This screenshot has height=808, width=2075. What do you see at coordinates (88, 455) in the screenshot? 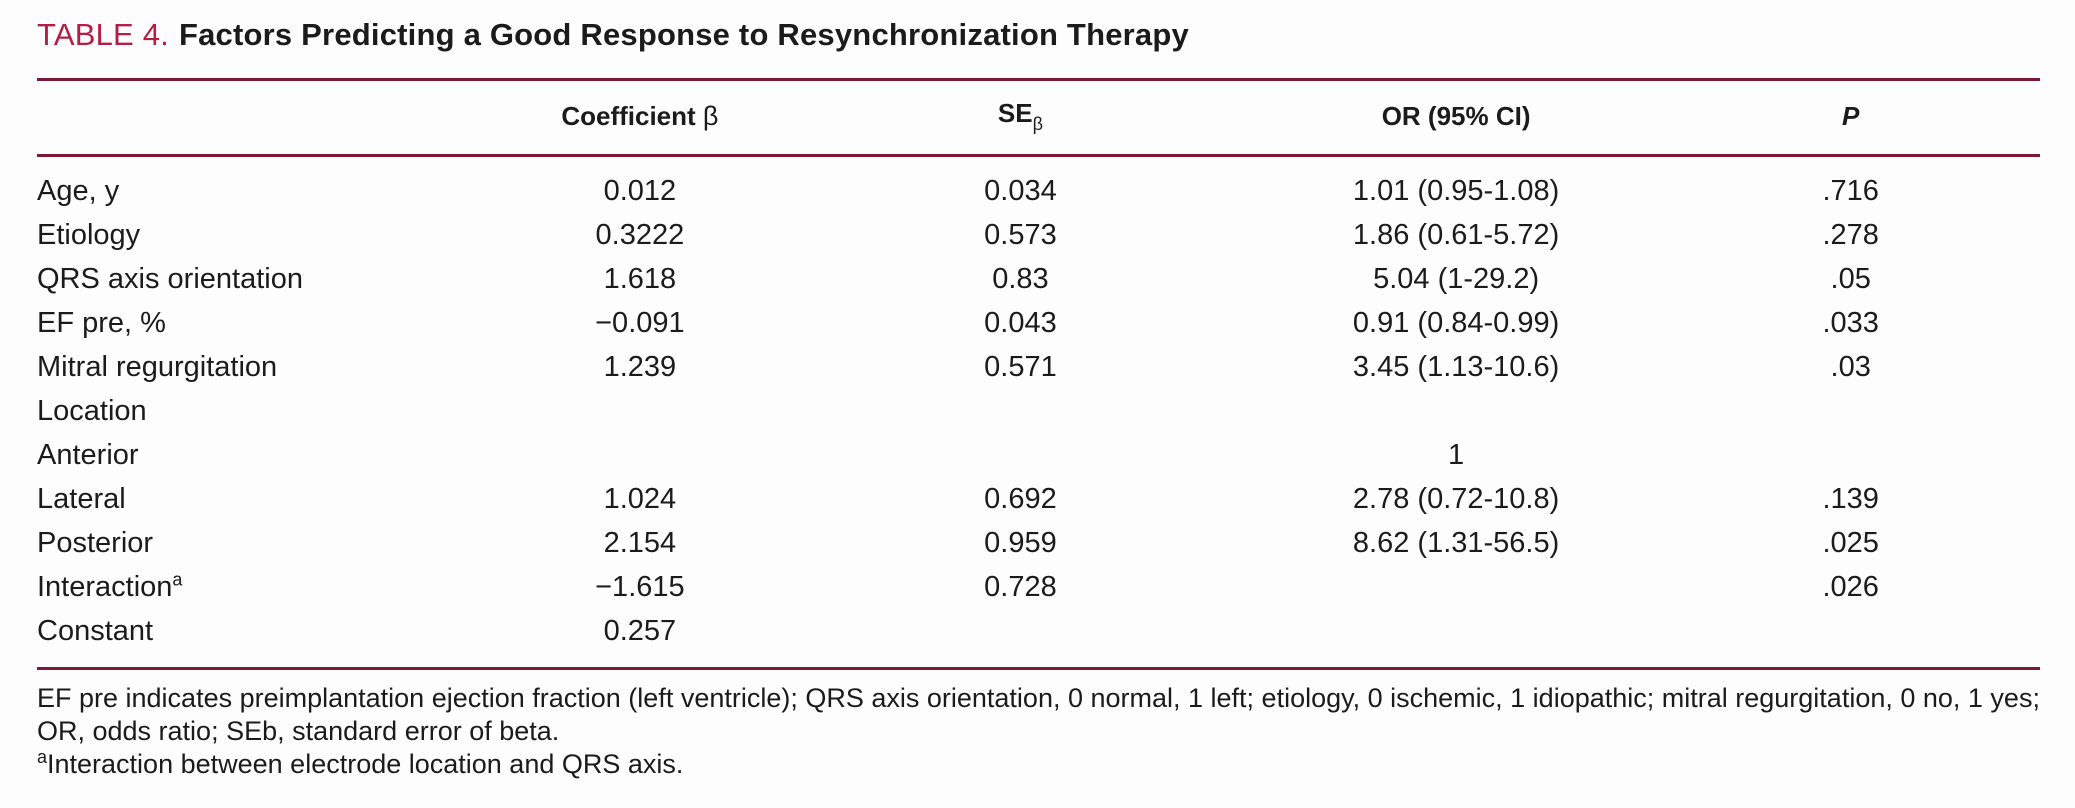
I see `row-label: Anterior` at bounding box center [88, 455].